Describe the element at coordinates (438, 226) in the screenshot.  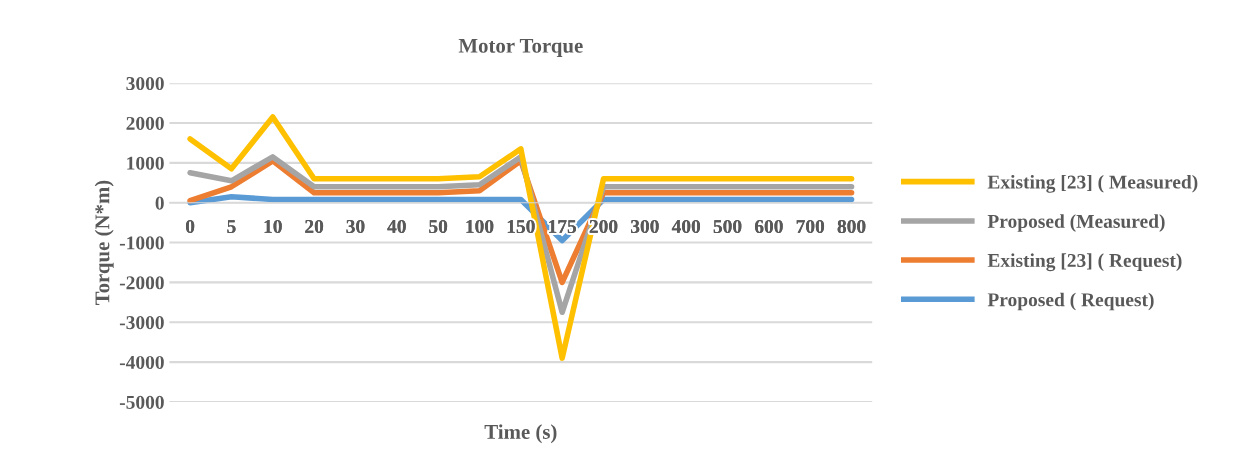
I see `x-tick-label: 50` at that location.